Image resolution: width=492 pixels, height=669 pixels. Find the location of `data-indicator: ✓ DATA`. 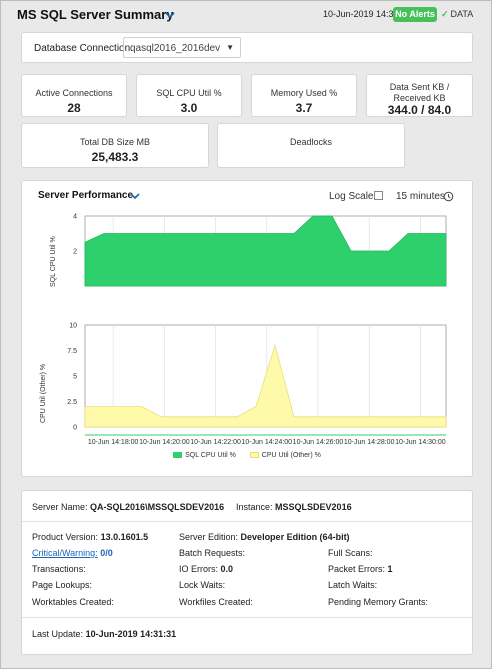

data-indicator: ✓ DATA is located at coordinates (457, 14).